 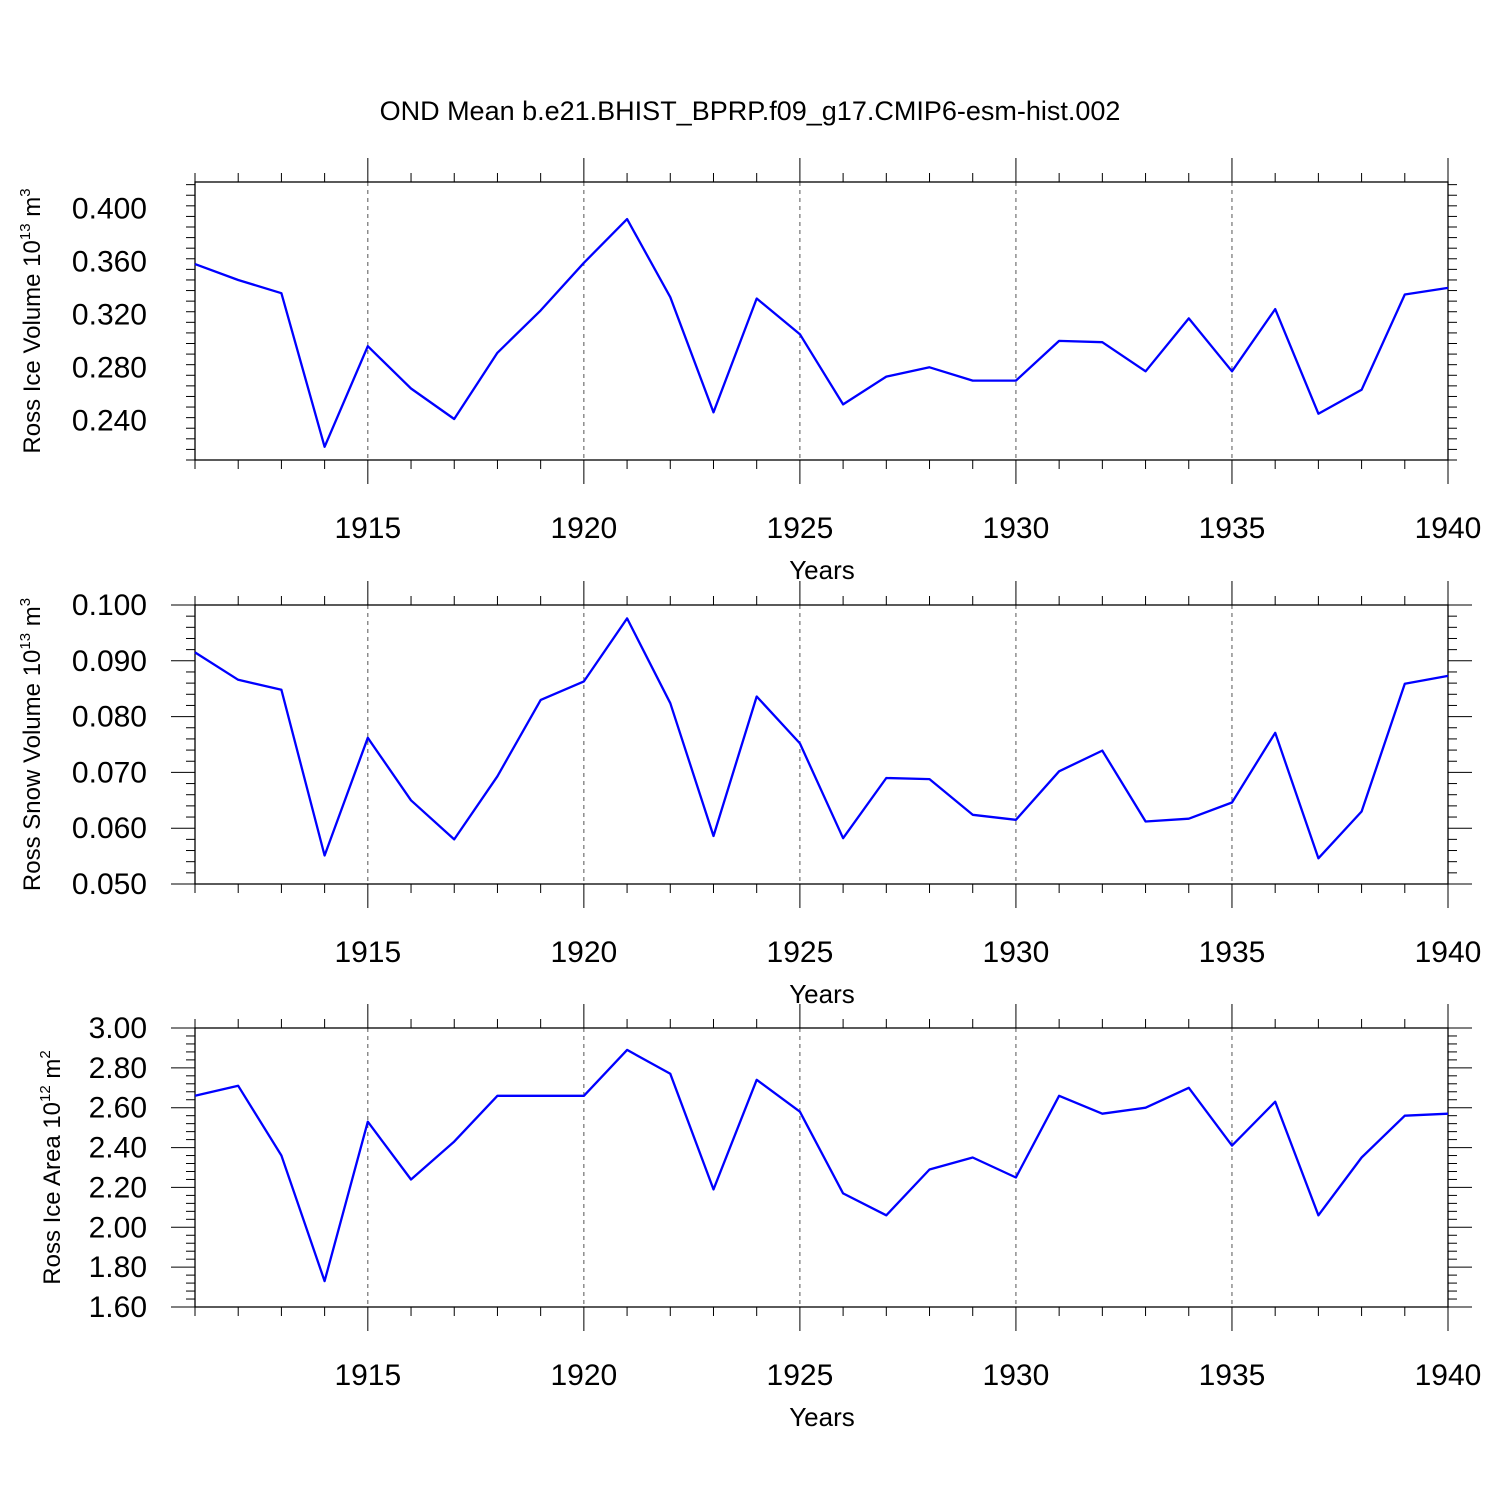 What do you see at coordinates (109, 772) in the screenshot?
I see `y-tick-label: 0.070` at bounding box center [109, 772].